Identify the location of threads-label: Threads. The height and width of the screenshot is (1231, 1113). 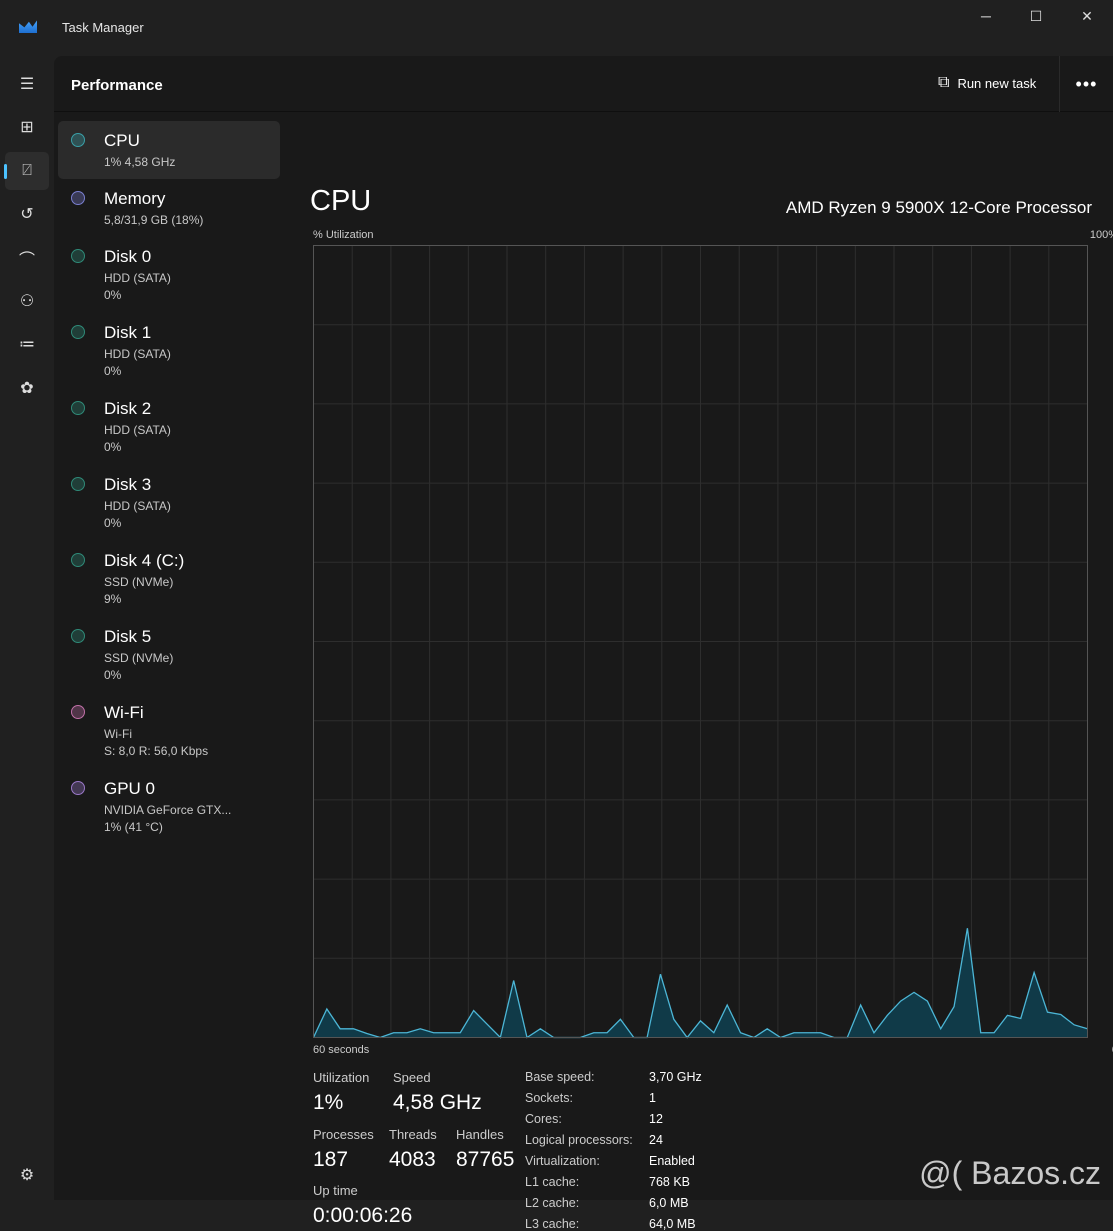
(413, 1134).